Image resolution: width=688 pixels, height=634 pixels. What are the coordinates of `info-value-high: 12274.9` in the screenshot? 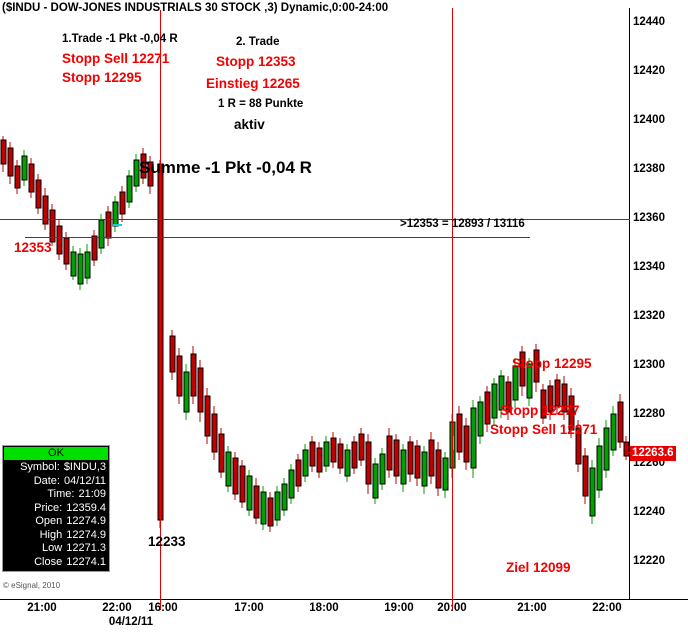 It's located at (86, 534).